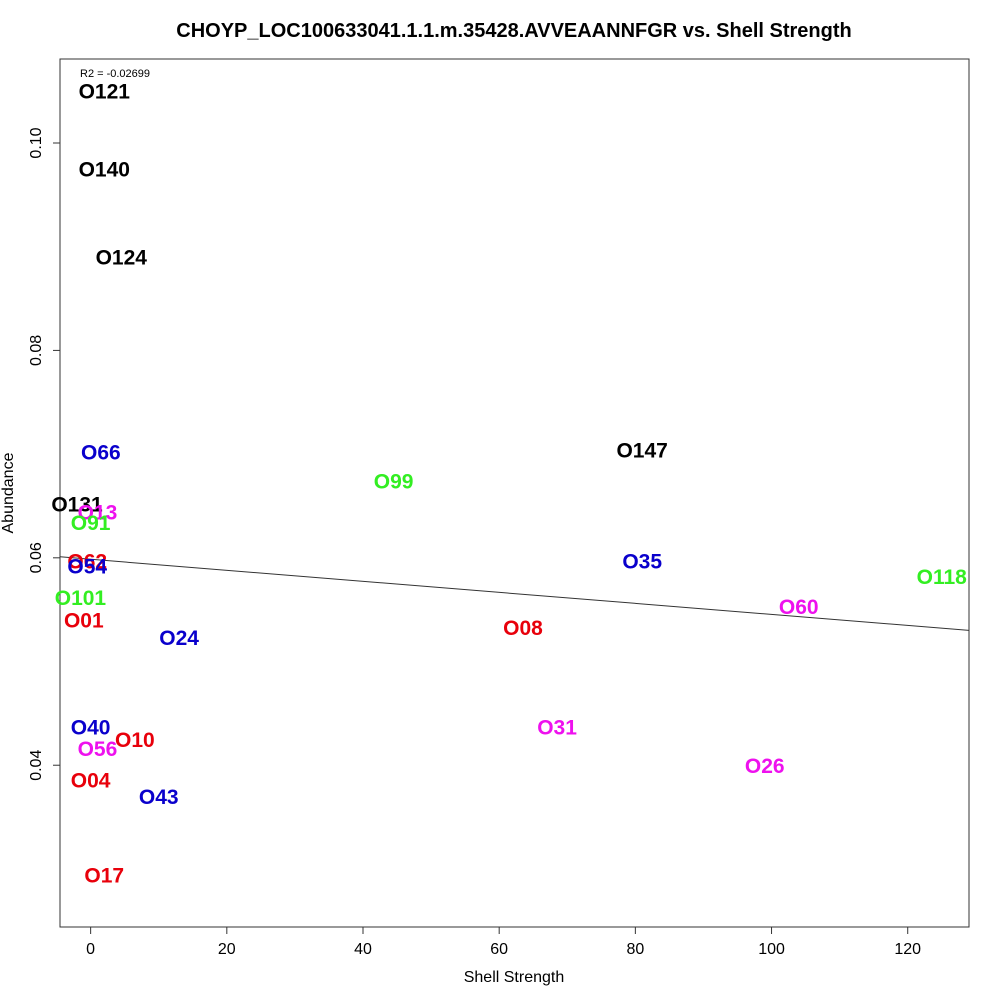 The width and height of the screenshot is (1000, 1000). What do you see at coordinates (771, 949) in the screenshot?
I see `x-tick-label: 100` at bounding box center [771, 949].